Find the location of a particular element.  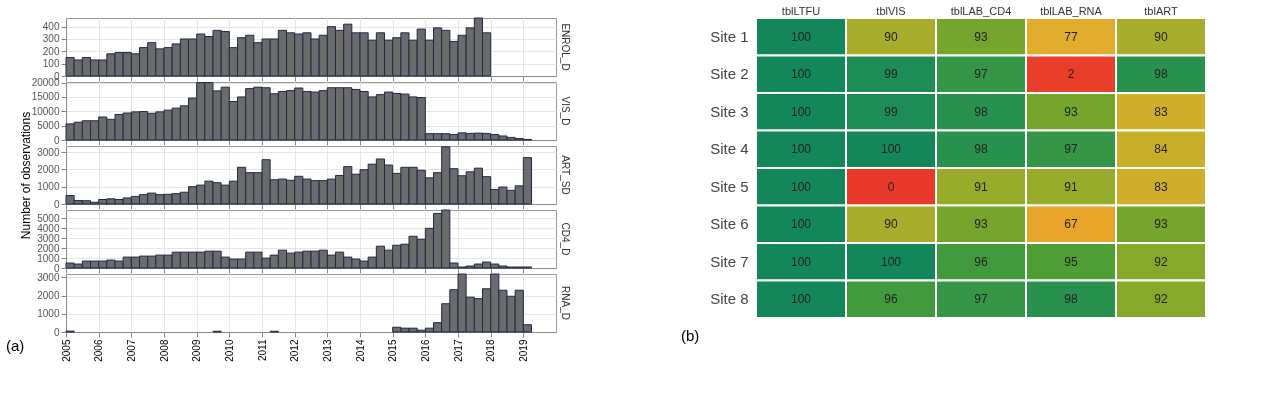

x-tick-label: tblVIS is located at coordinates (891, 10).